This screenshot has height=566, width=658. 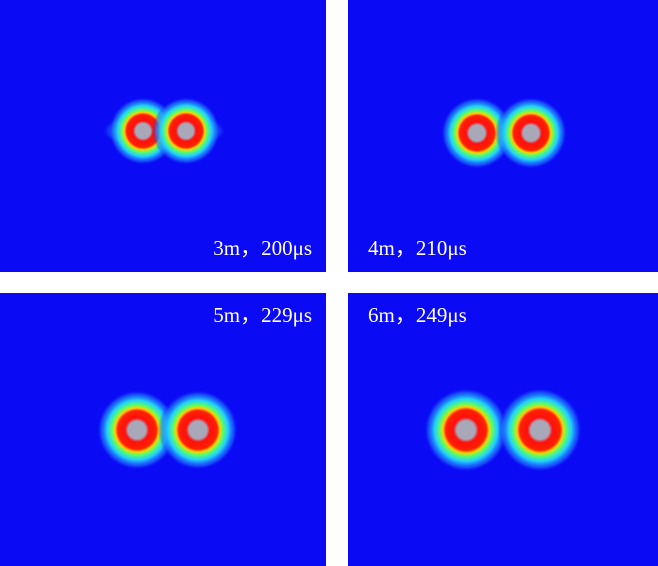 I want to click on panel-label: 3m，200μs, so click(x=262, y=248).